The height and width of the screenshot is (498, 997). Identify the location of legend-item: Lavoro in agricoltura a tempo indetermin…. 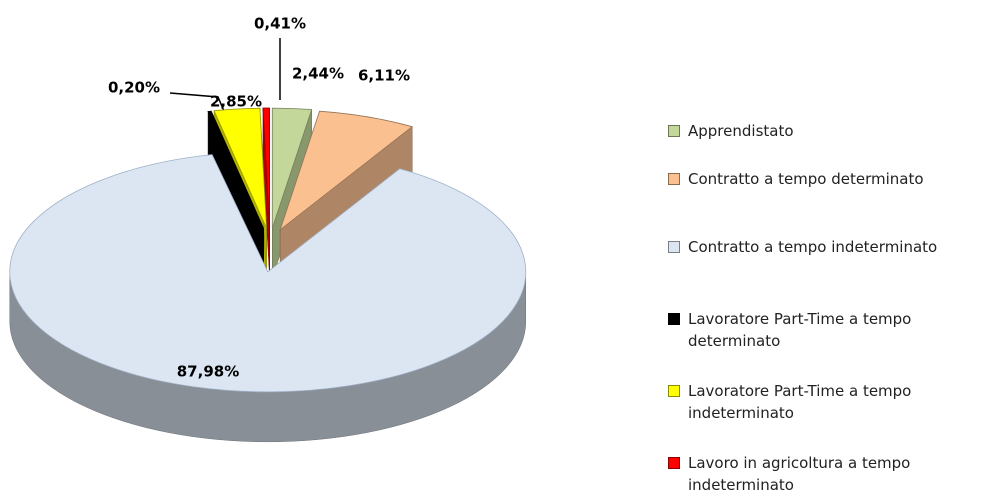
(823, 474).